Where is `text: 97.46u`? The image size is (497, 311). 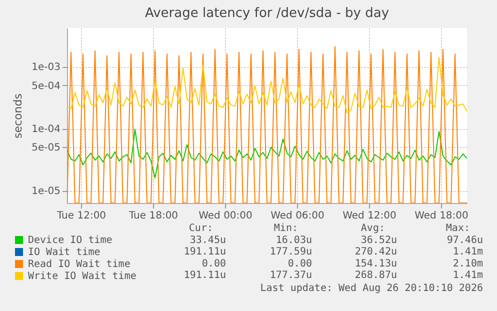
text: 97.46u is located at coordinates (464, 240).